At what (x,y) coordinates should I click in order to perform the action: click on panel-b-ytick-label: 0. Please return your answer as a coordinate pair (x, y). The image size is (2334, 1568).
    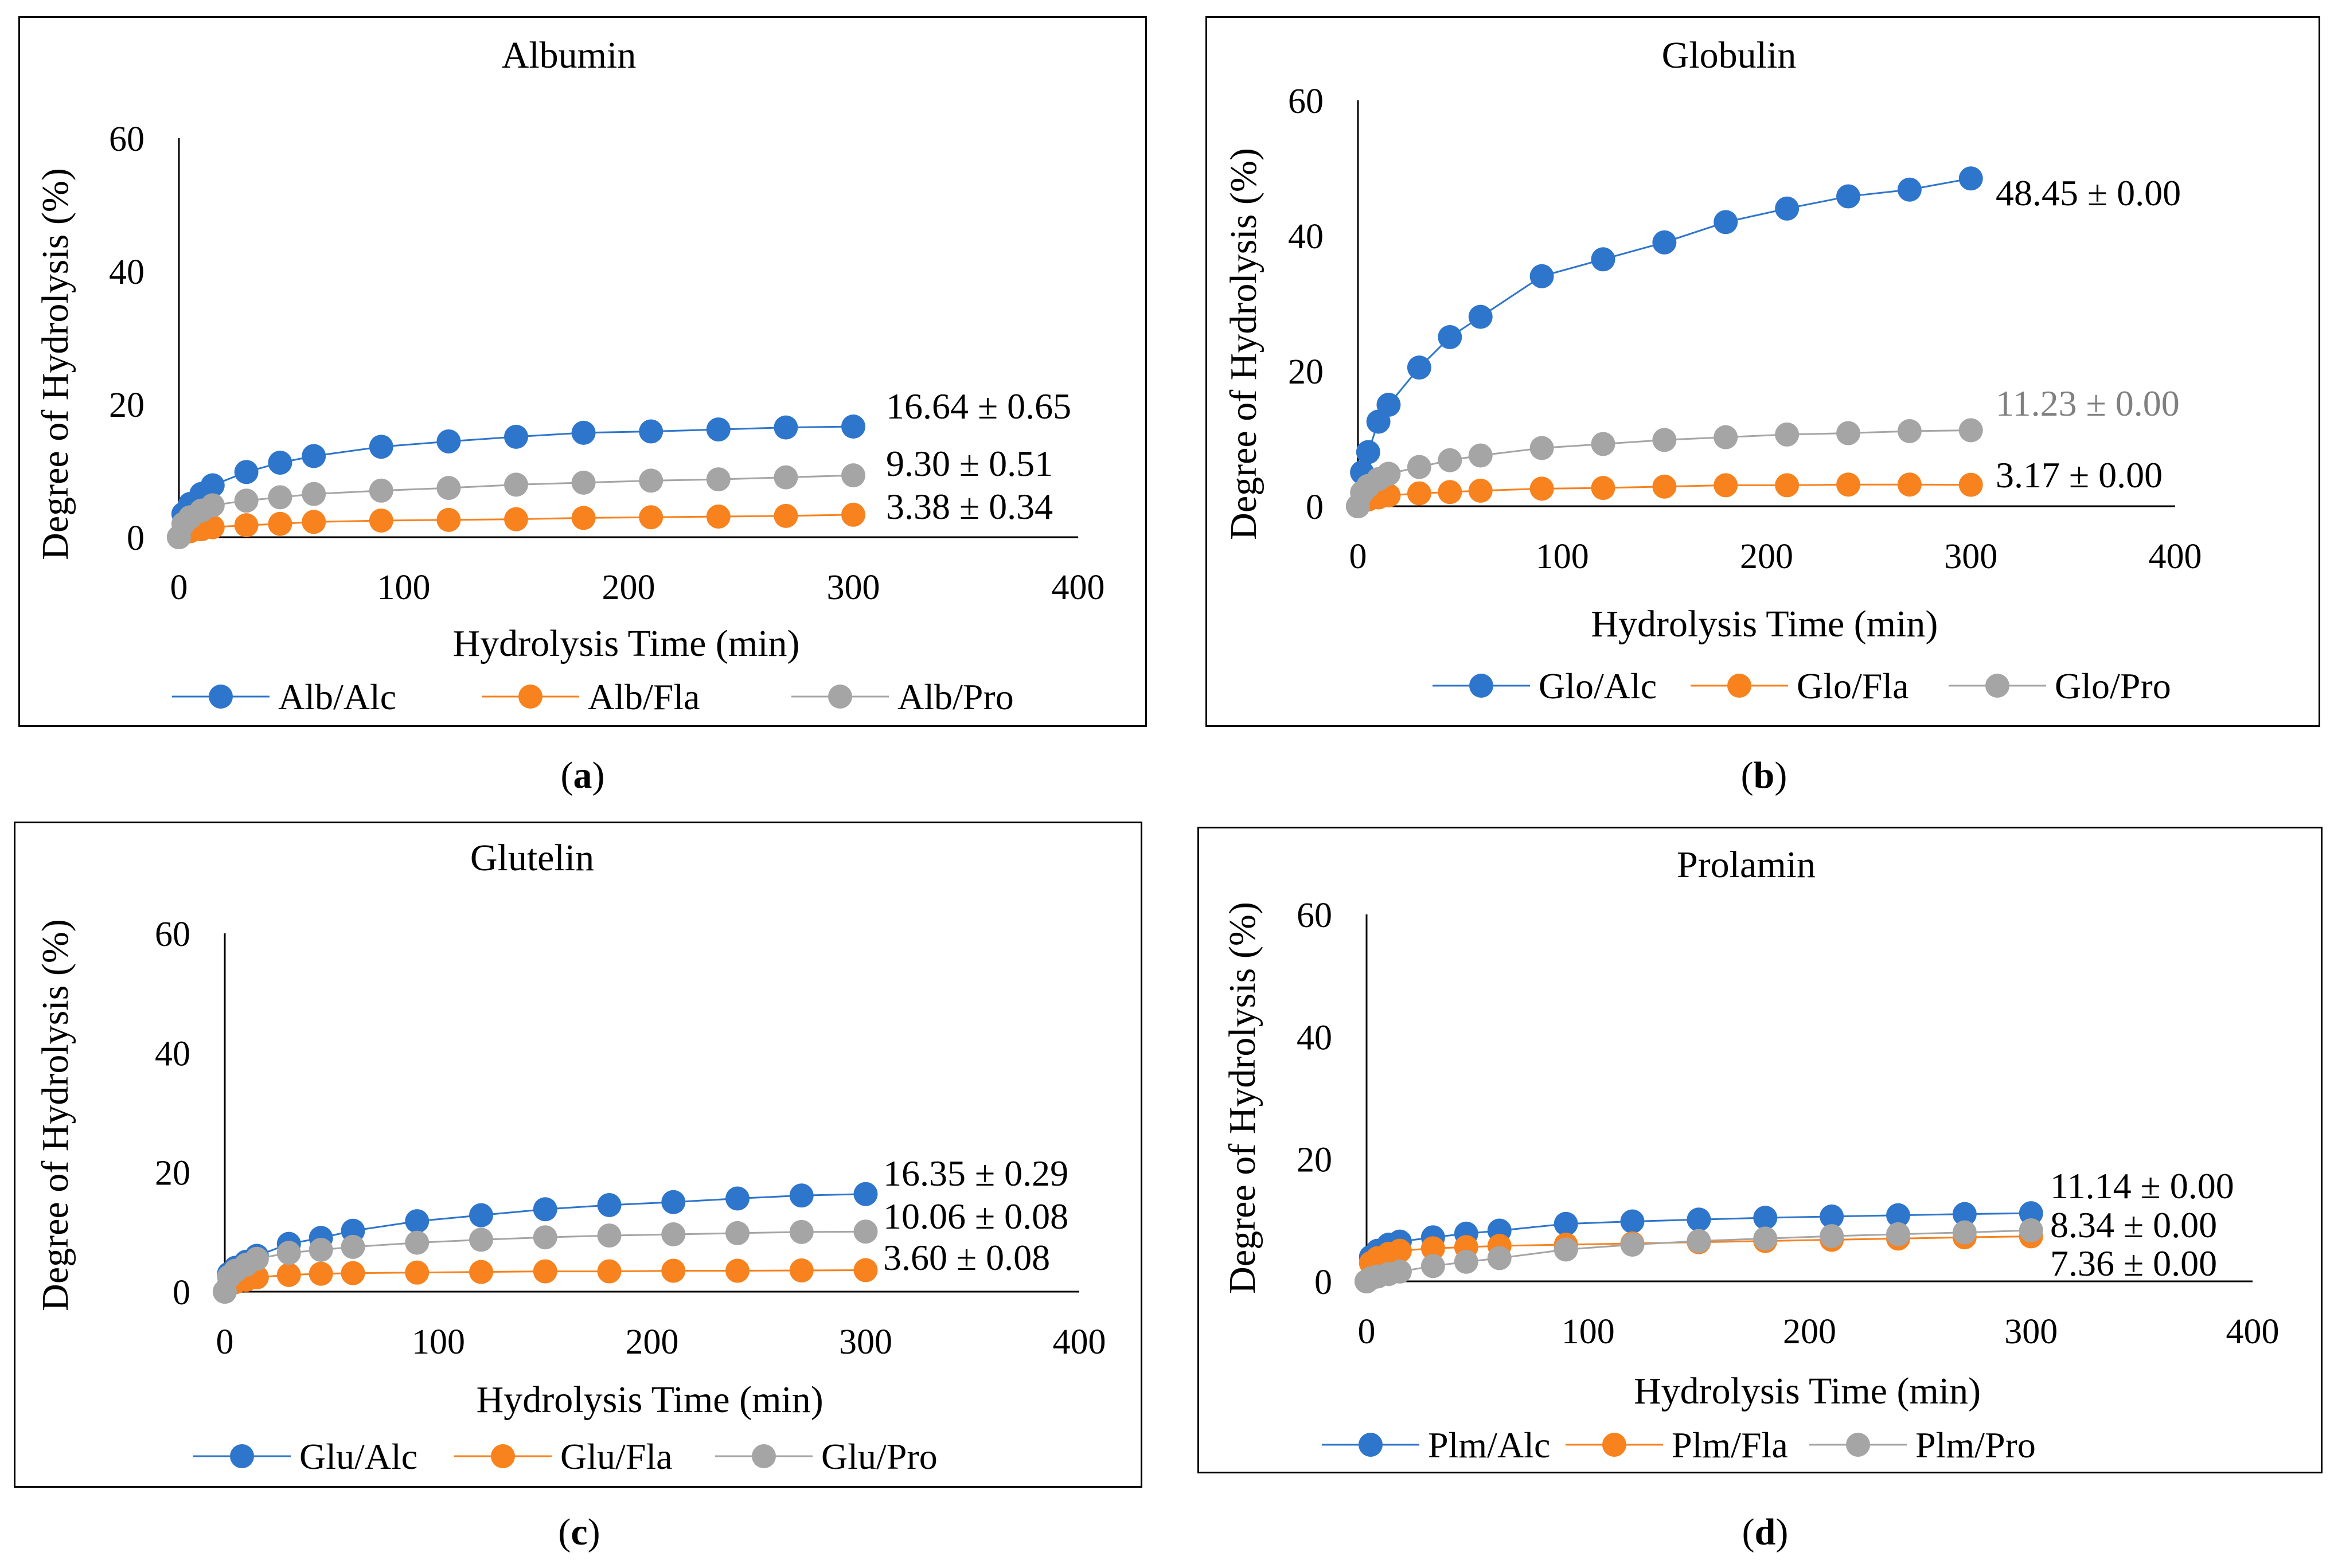
    Looking at the image, I should click on (1315, 508).